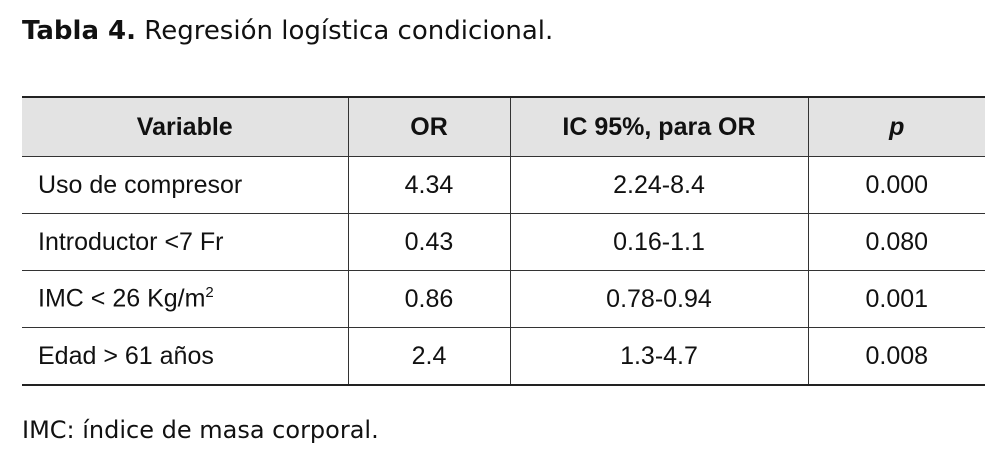  I want to click on title-label: Tabla 4., so click(79, 31).